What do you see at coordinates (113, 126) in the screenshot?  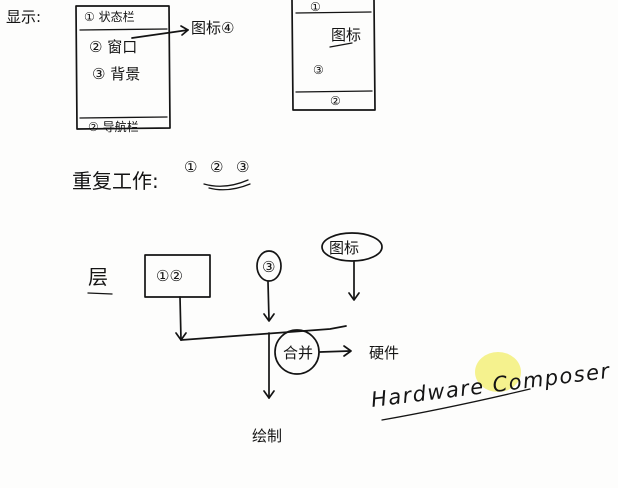 I see `nav-bar-label: ② 导航栏` at bounding box center [113, 126].